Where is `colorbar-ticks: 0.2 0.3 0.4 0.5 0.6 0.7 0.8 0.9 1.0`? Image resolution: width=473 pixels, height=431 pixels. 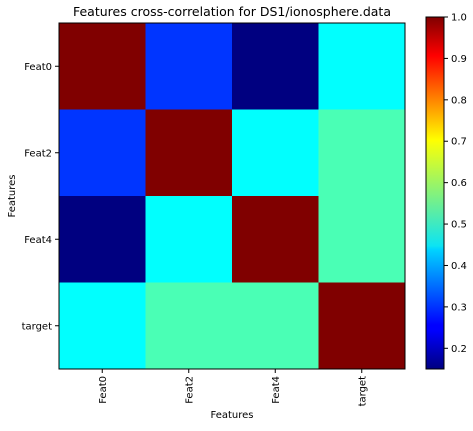 colorbar-ticks: 0.2 0.3 0.4 0.5 0.6 0.7 0.8 0.9 1.0 is located at coordinates (455, 184).